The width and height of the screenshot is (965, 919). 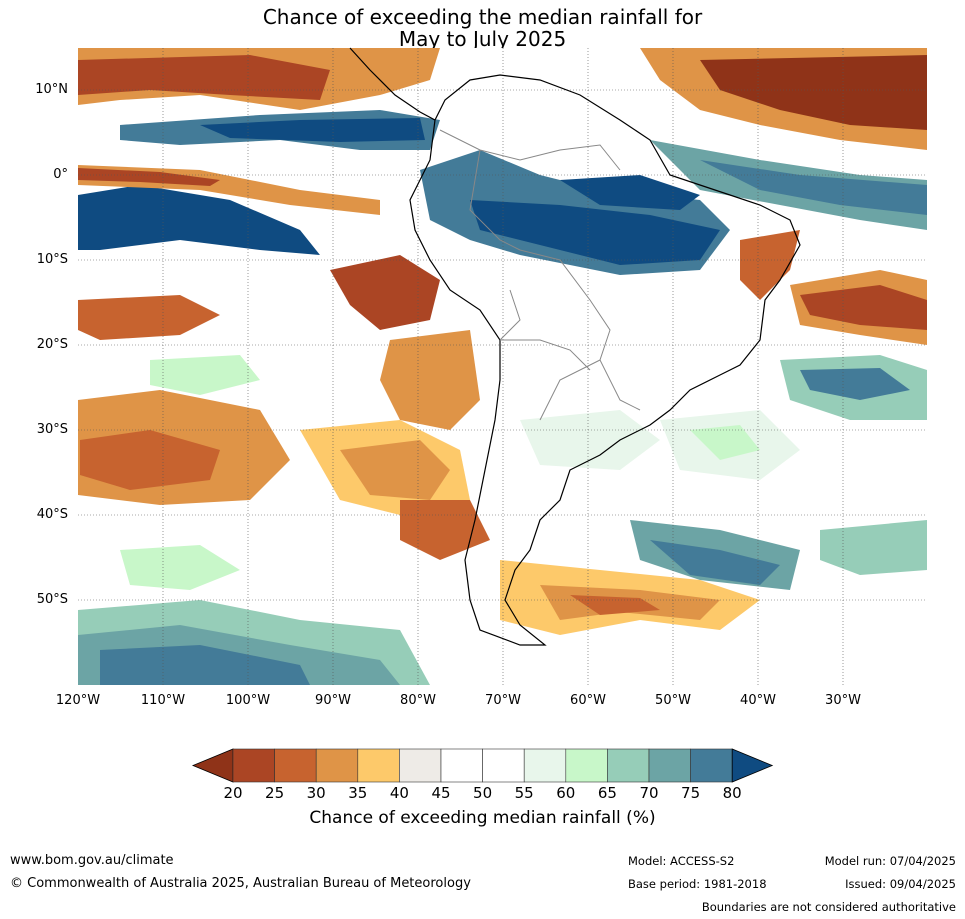 I want to click on lat-label-20s: 20°S, so click(x=52, y=344).